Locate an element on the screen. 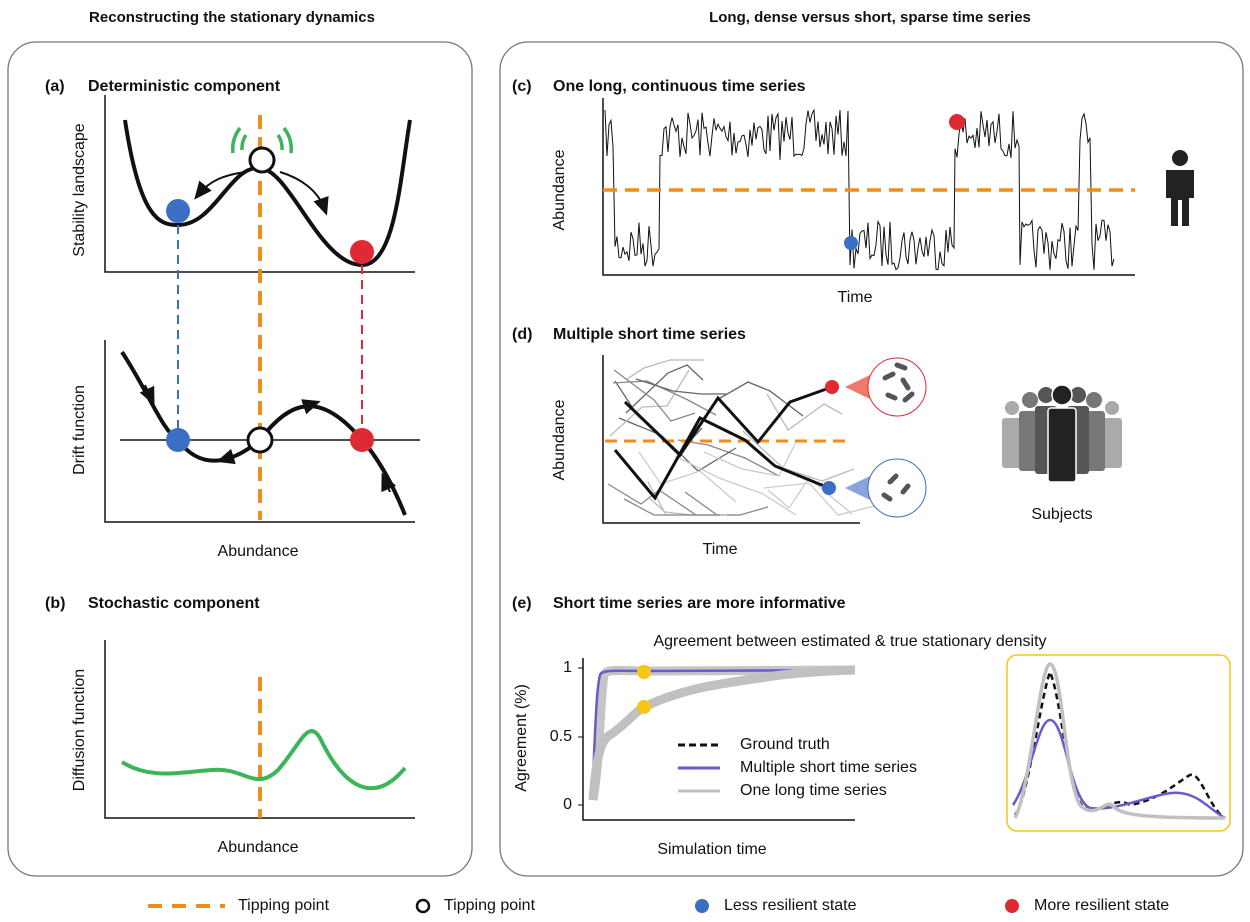 This screenshot has height=922, width=1250. panel-label: (a) is located at coordinates (55, 86).